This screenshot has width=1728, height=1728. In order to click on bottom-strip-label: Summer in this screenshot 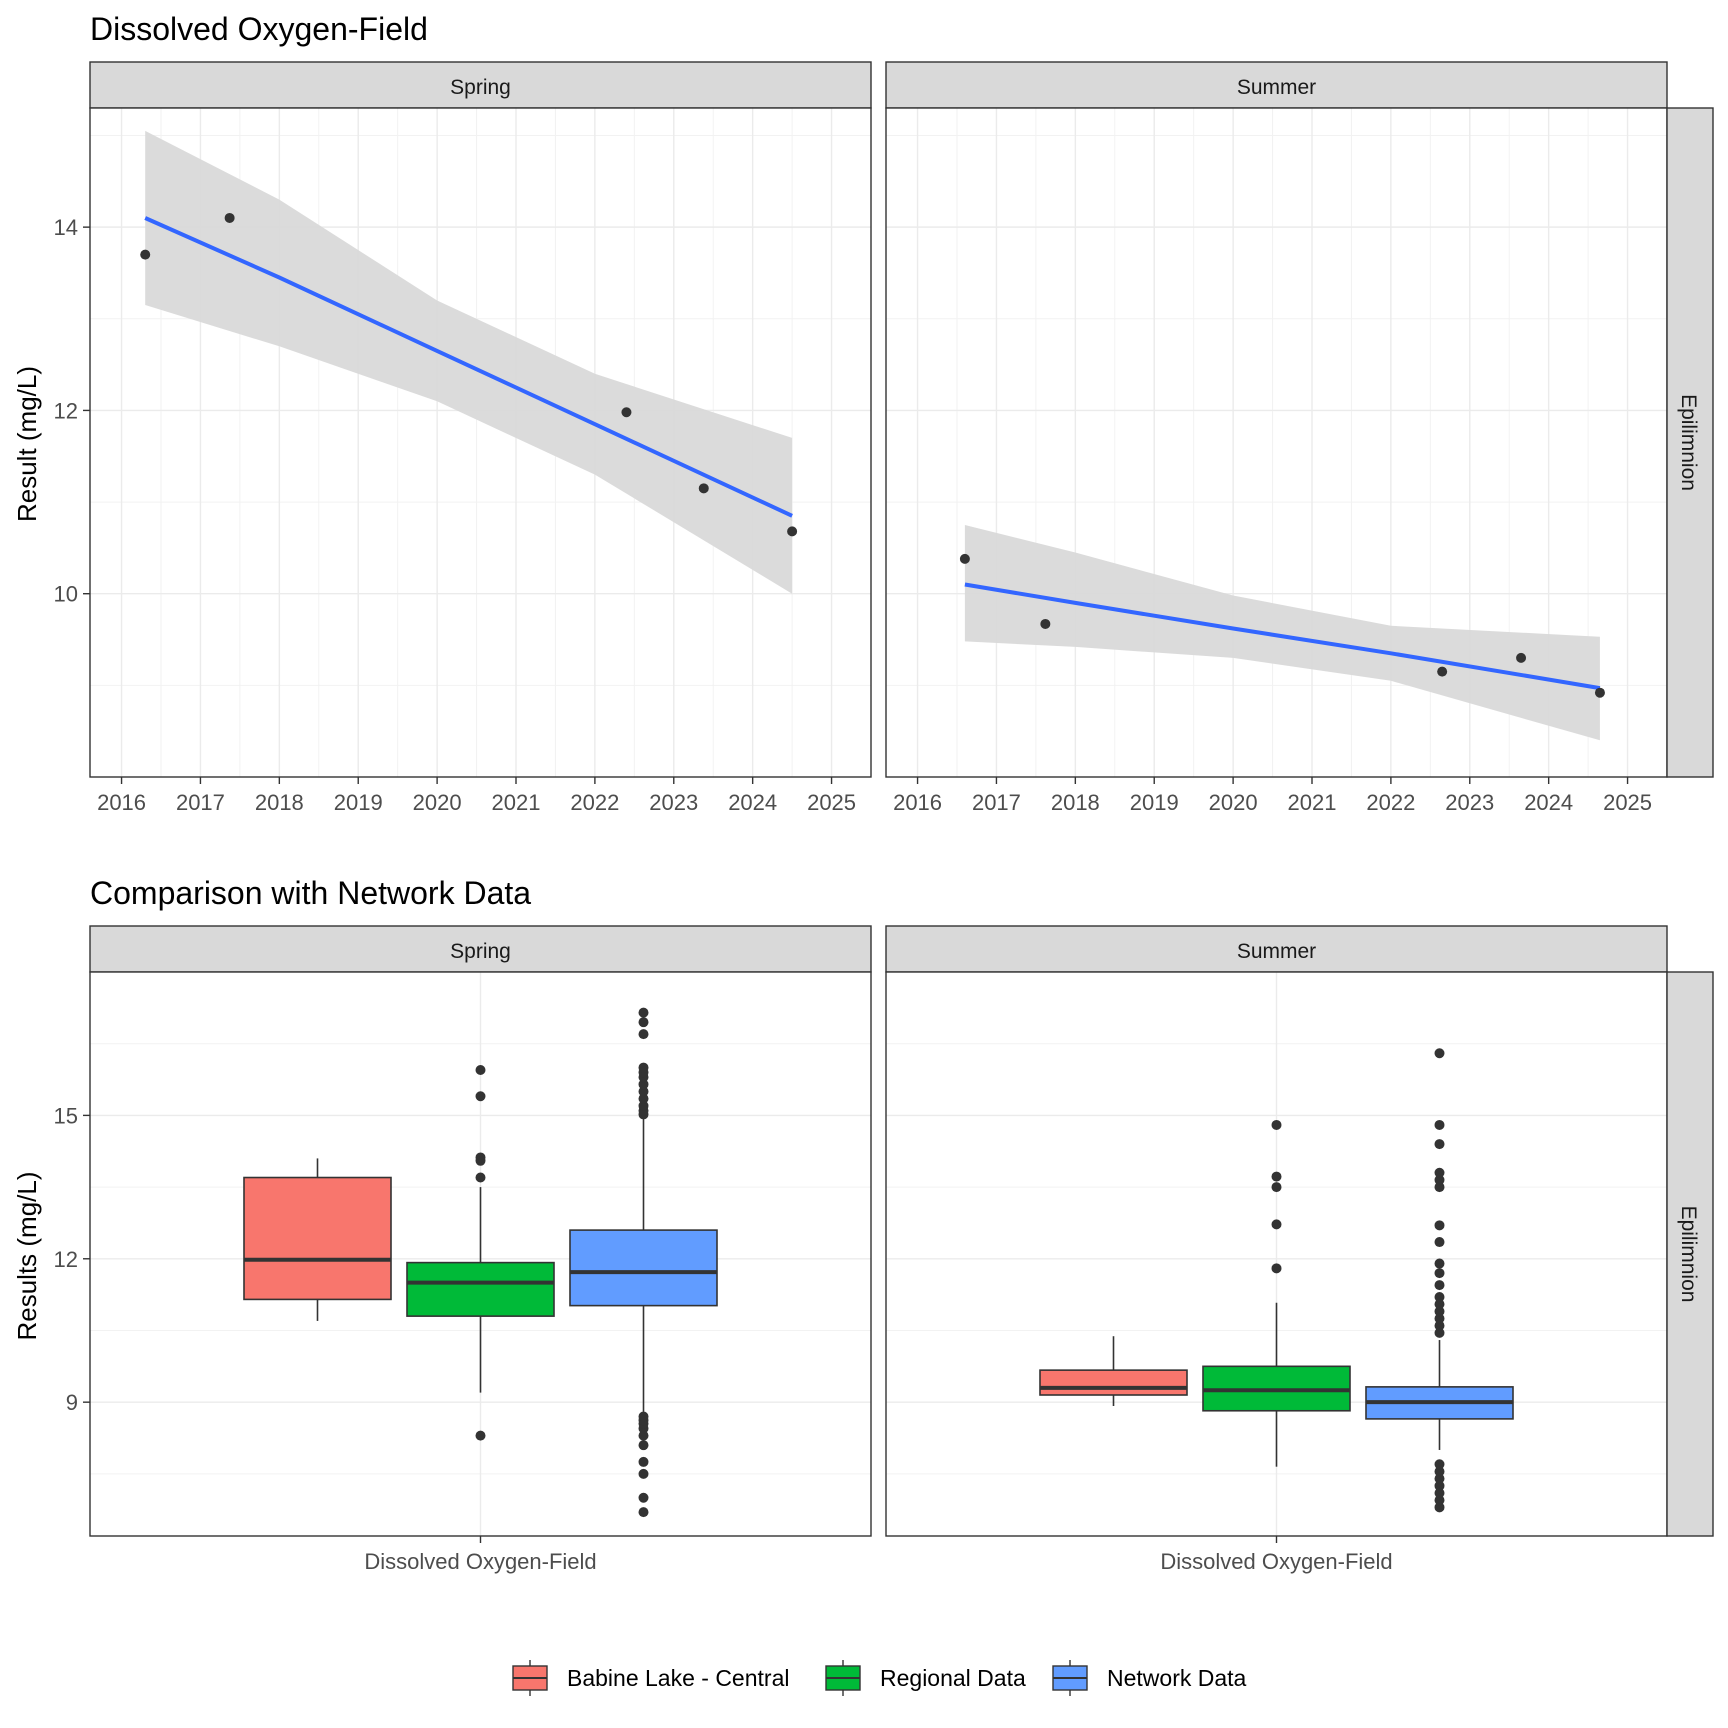, I will do `click(1276, 951)`.